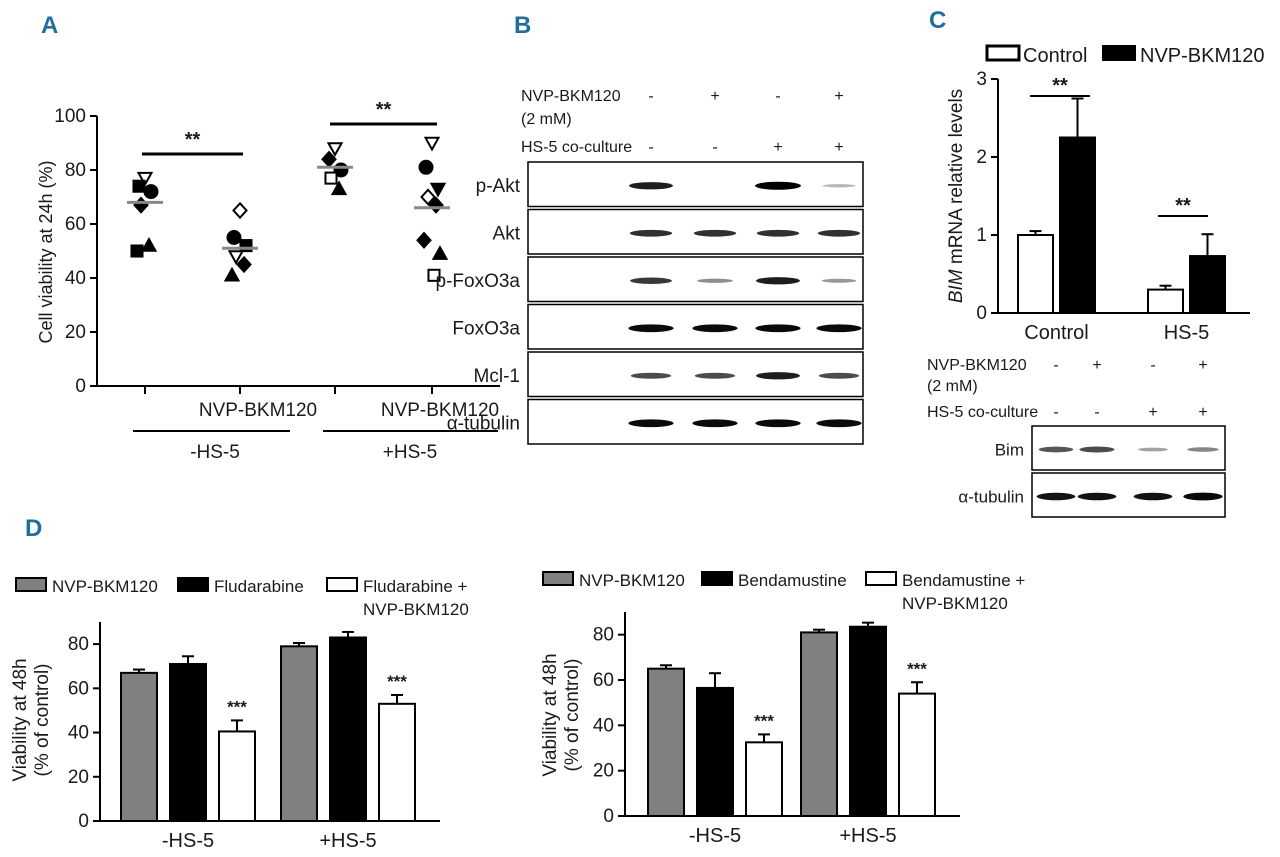 This screenshot has height=857, width=1280. I want to click on a-y-tick-label: 100, so click(70, 116).